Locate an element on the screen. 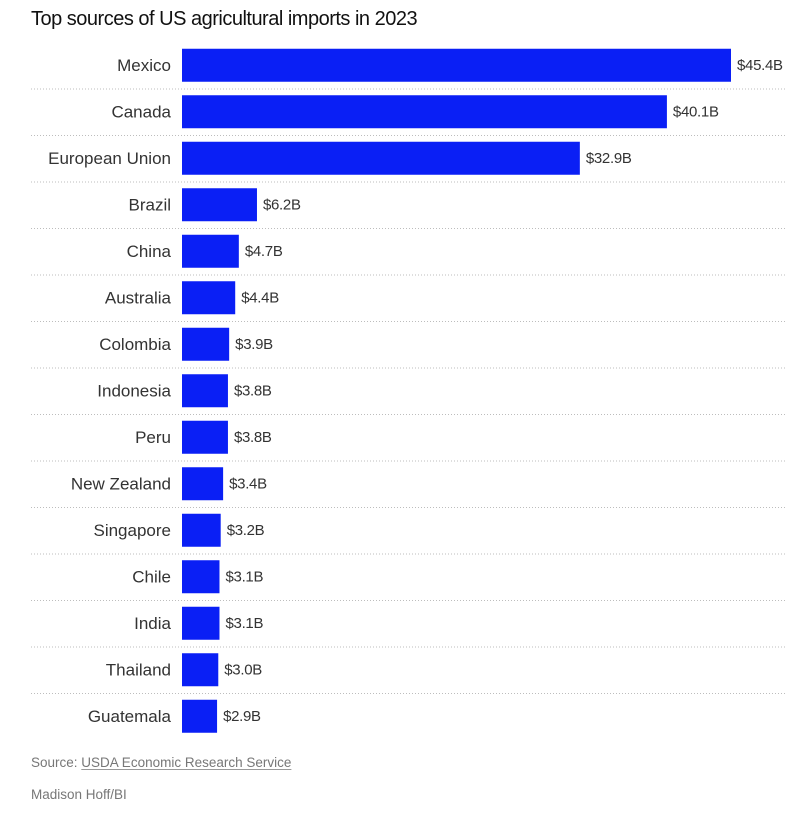 The image size is (800, 817). category-label: India is located at coordinates (152, 623).